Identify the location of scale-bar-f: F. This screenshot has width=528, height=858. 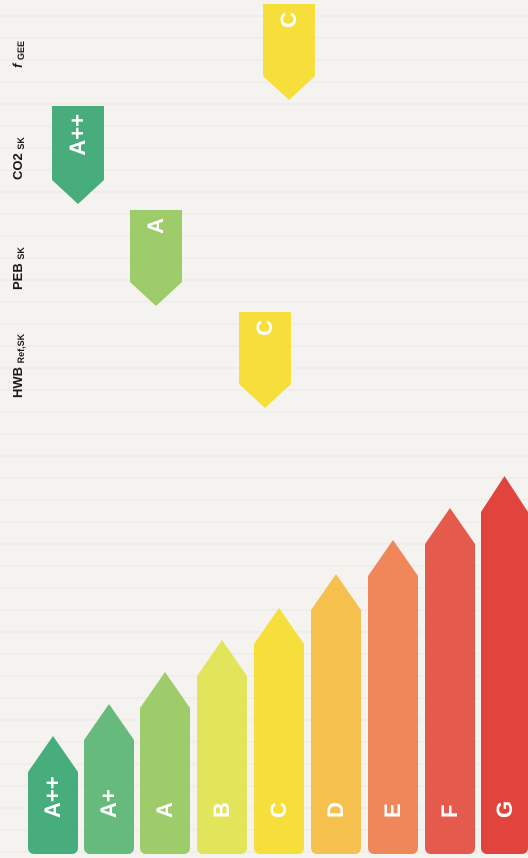
(450, 681).